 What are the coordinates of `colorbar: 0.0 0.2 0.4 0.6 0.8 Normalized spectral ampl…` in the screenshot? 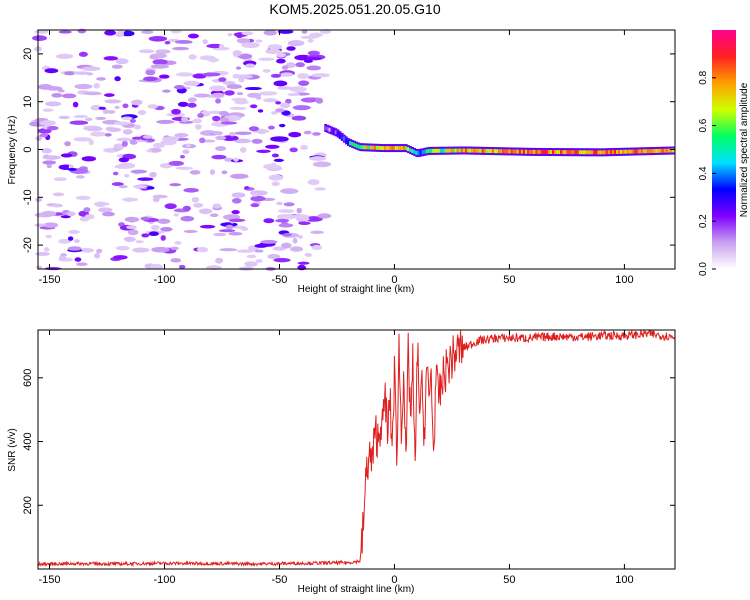 It's located at (724, 153).